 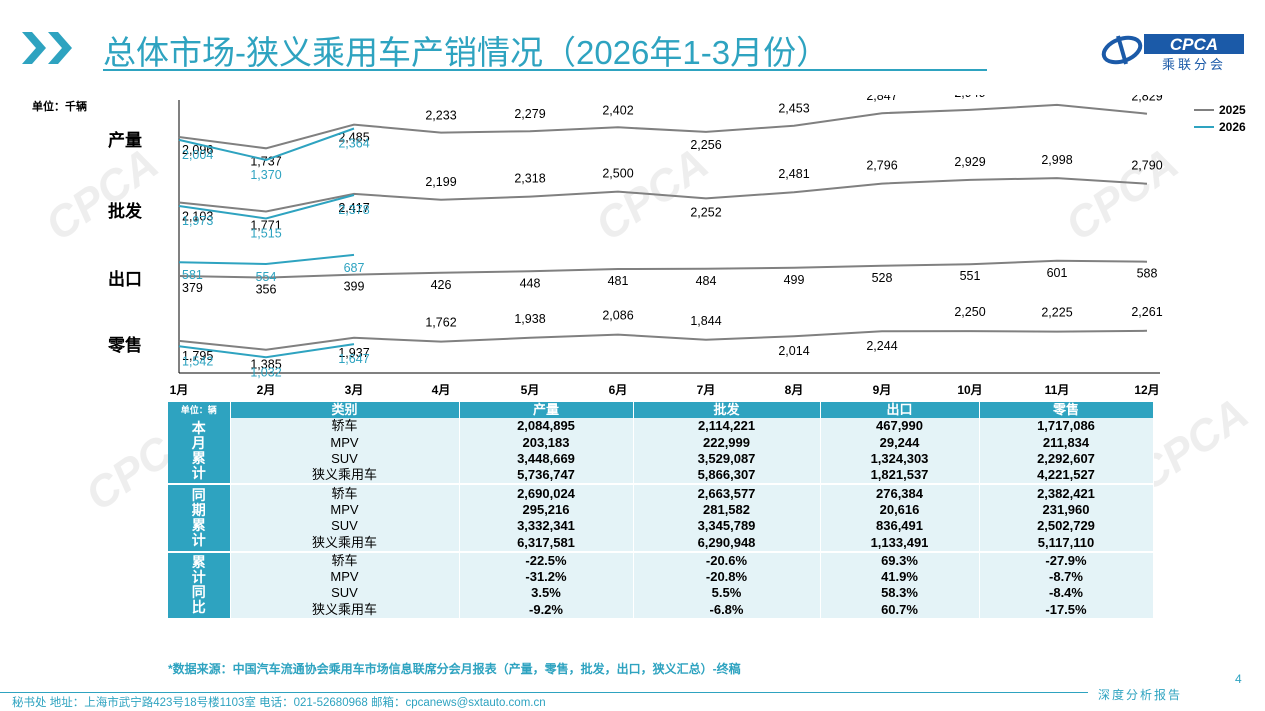 I want to click on data-label: 1,795, so click(x=197, y=356).